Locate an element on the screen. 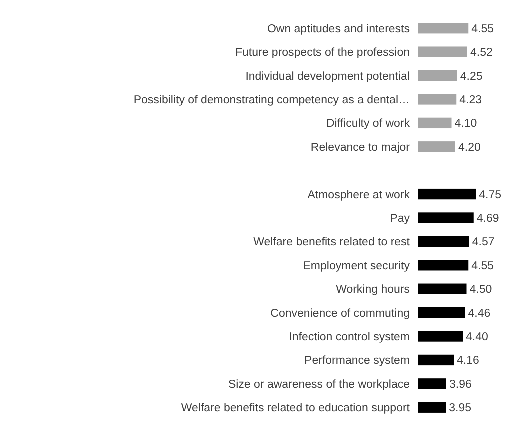 Image resolution: width=506 pixels, height=434 pixels. data-label: 3.96 is located at coordinates (461, 384).